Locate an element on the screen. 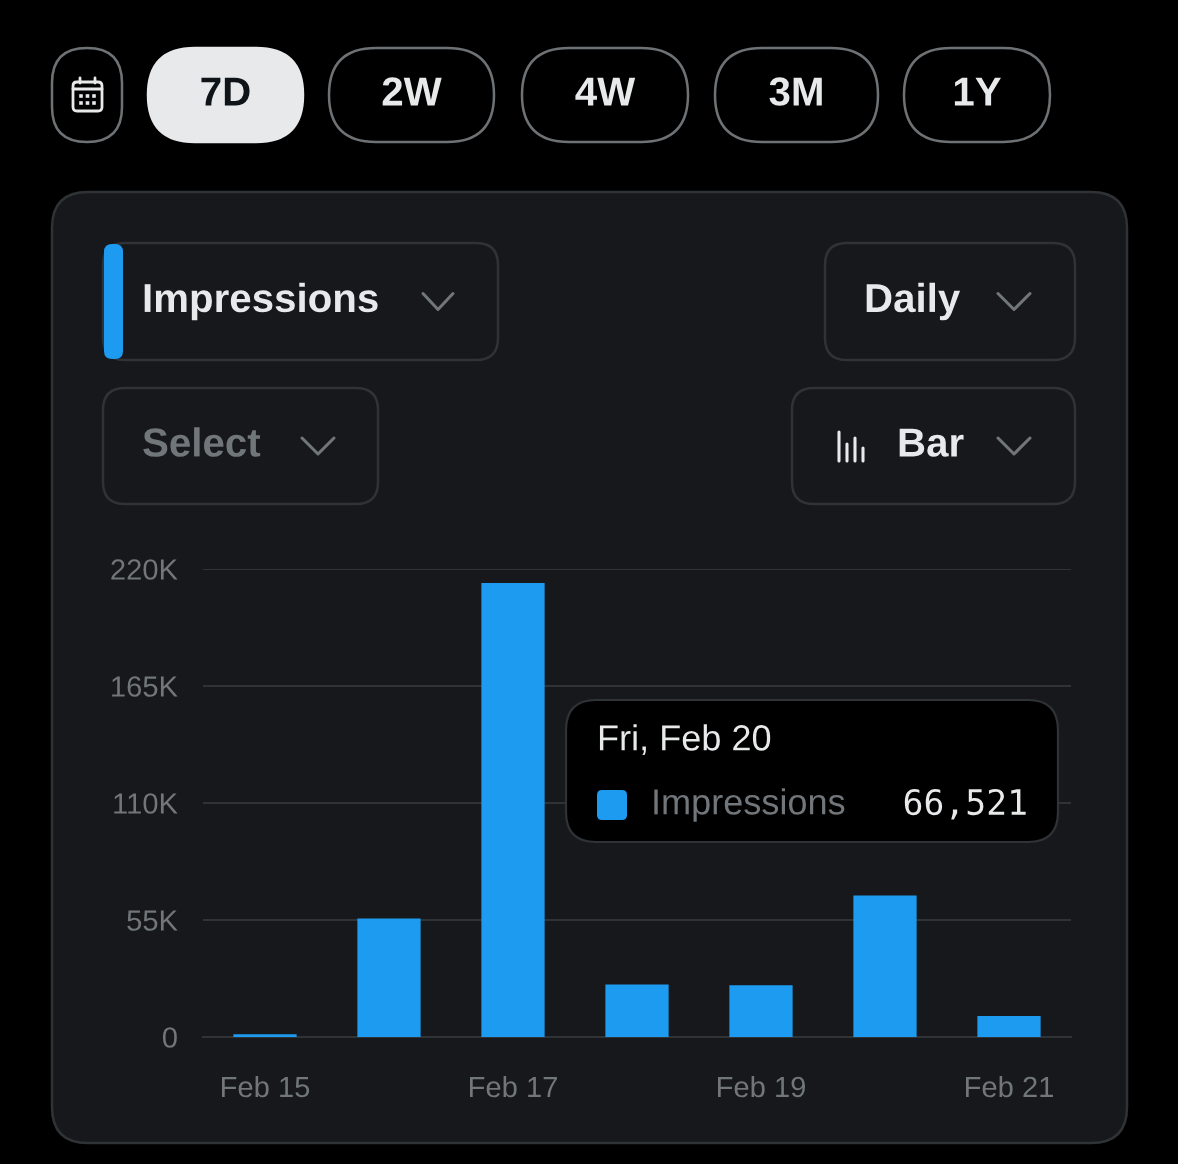 The height and width of the screenshot is (1164, 1178). annotation: Impressions is located at coordinates (749, 805).